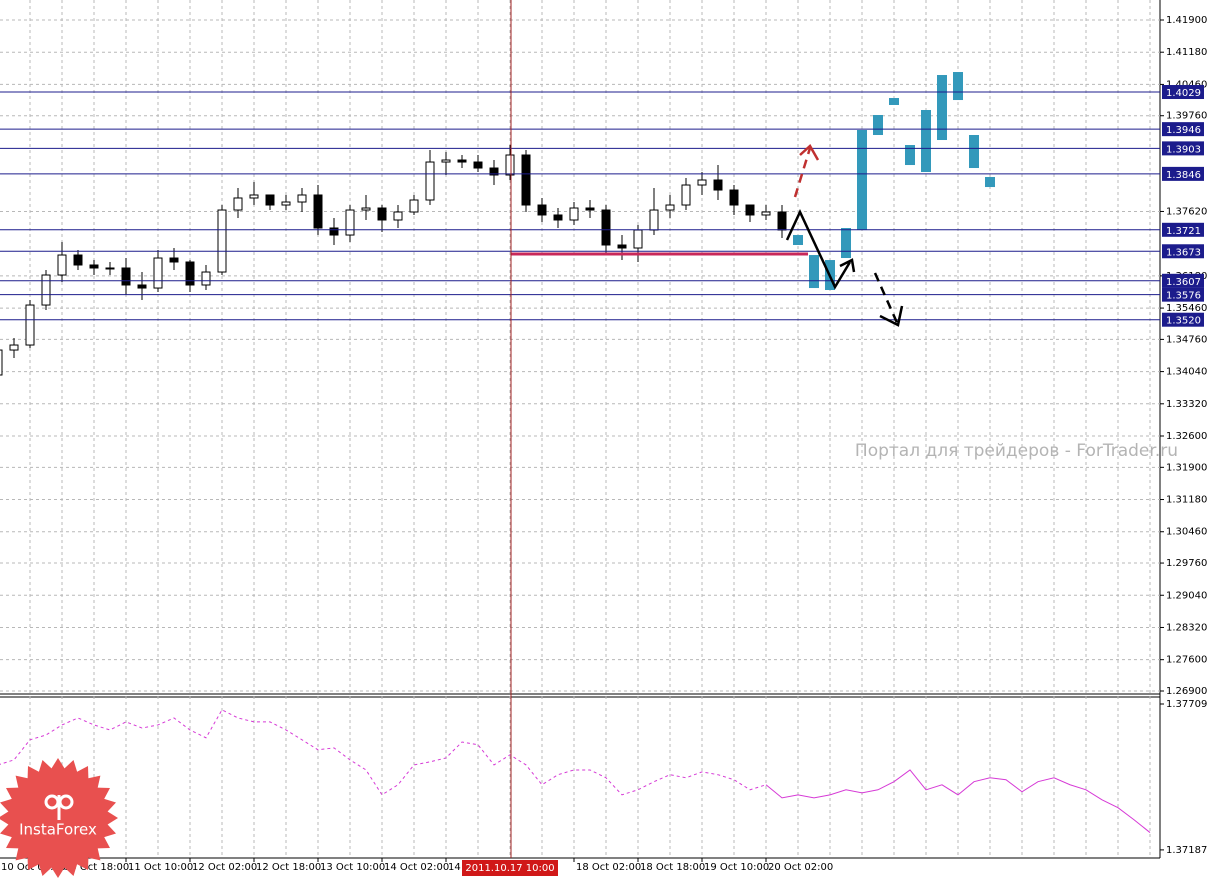 The width and height of the screenshot is (1213, 879). What do you see at coordinates (800, 867) in the screenshot?
I see `x-tick-label: 20 Oct 02:00` at bounding box center [800, 867].